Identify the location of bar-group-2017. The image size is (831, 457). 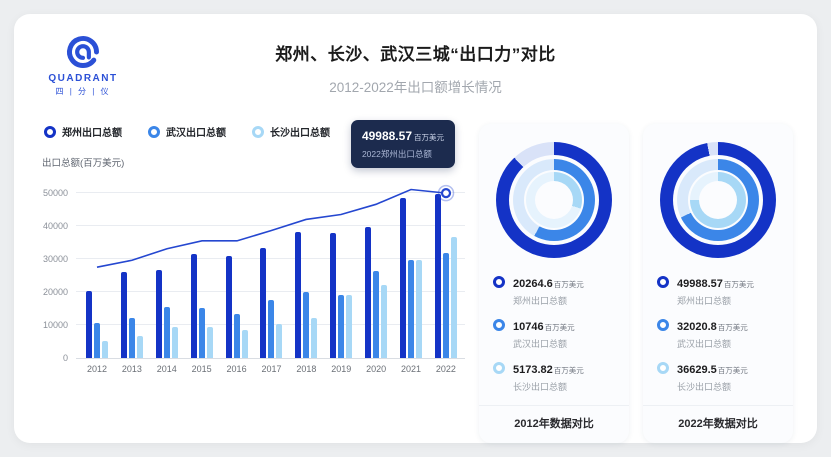
(271, 267).